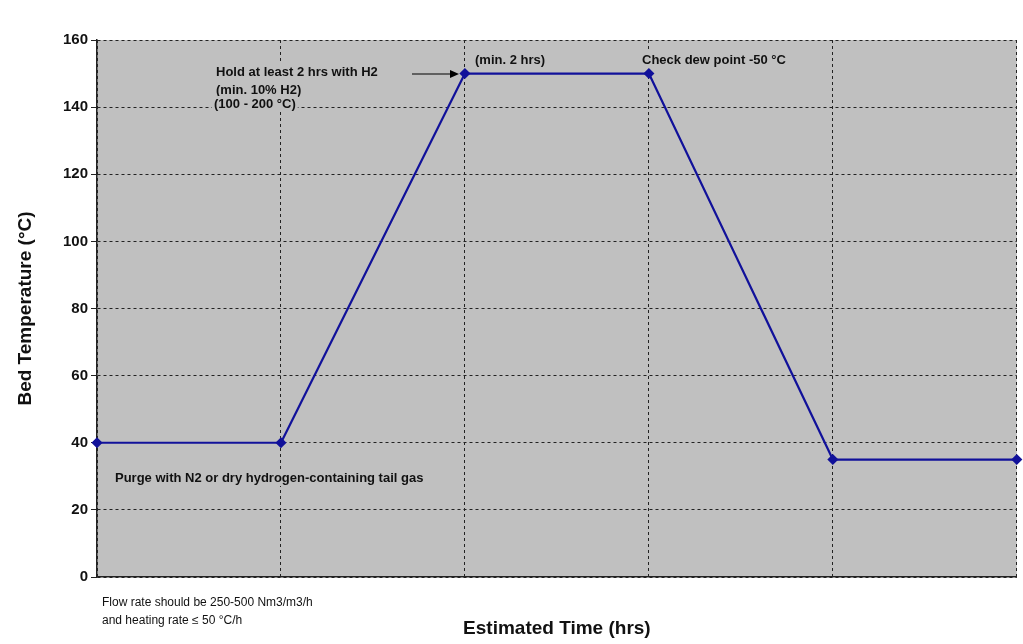  Describe the element at coordinates (714, 59) in the screenshot. I see `annotation: Check dew point -50 °C` at that location.